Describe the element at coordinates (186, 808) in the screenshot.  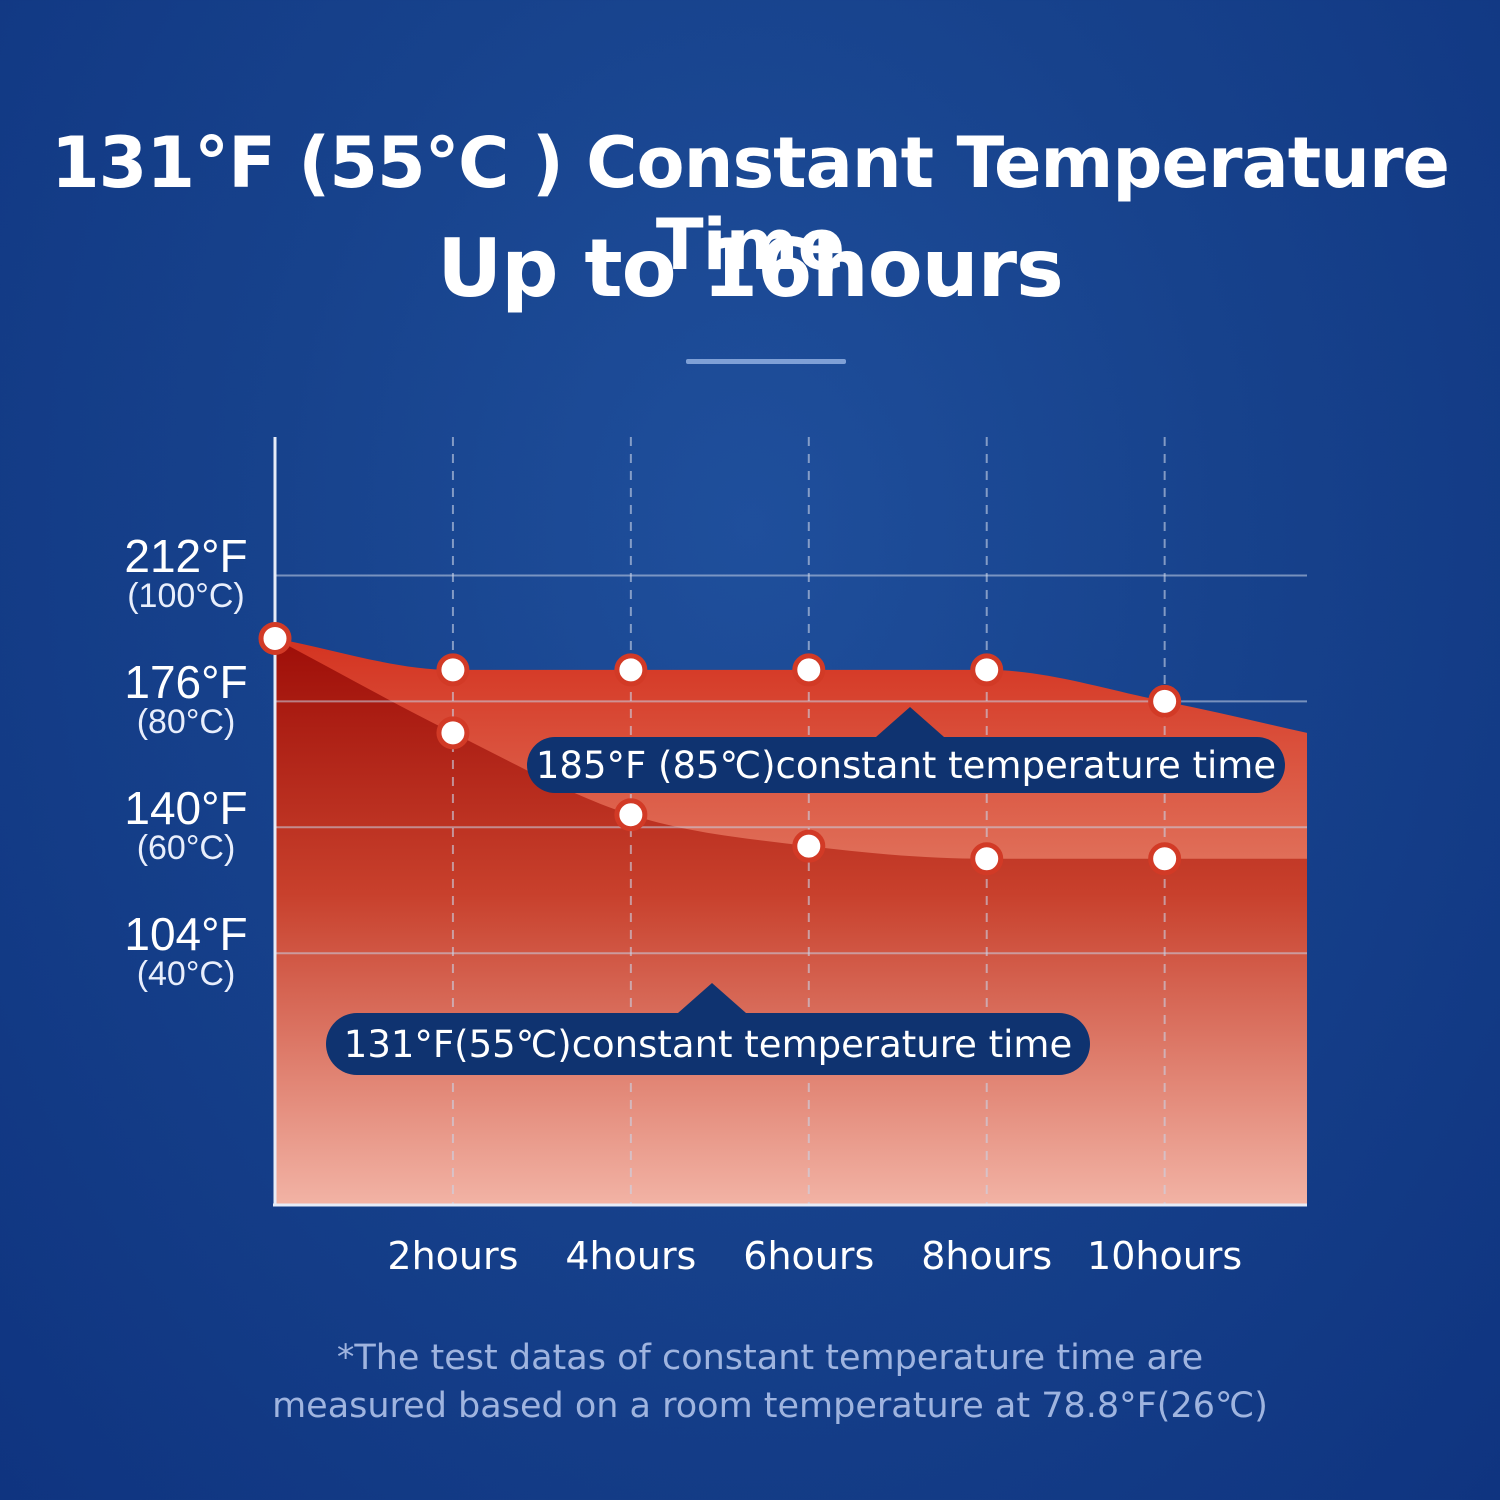
I see `y-tick-label-f: 140°F` at that location.